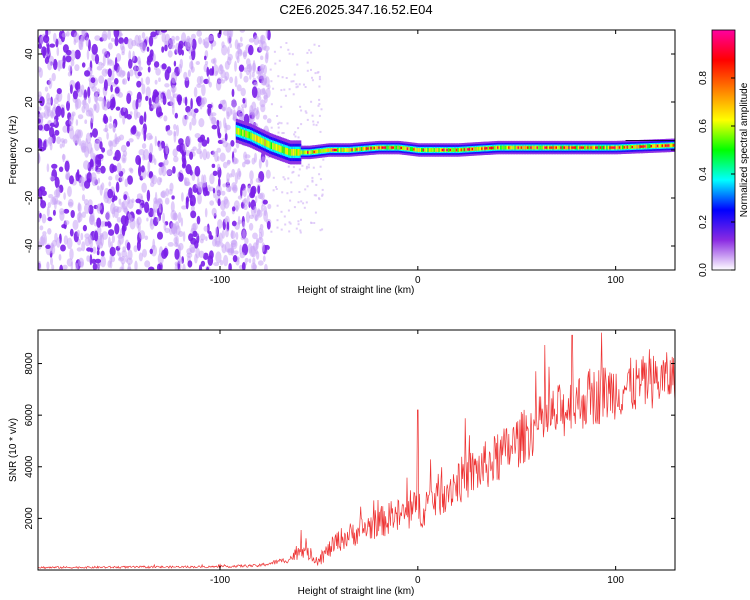 The width and height of the screenshot is (750, 600). I want to click on colorbar-tick-label: 0.4, so click(703, 174).